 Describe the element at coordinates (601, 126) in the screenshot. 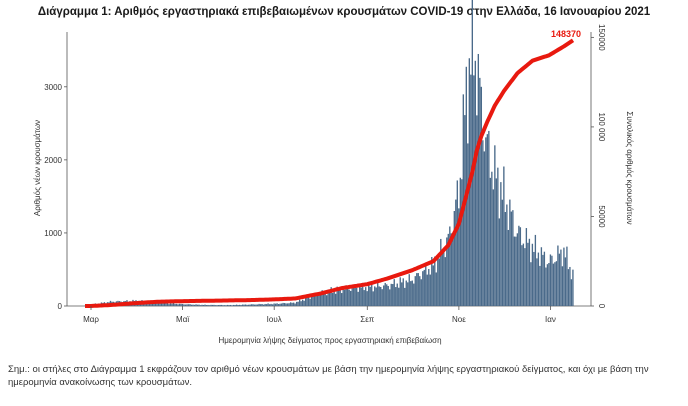

I see `y2-tick-label: 100 000` at that location.